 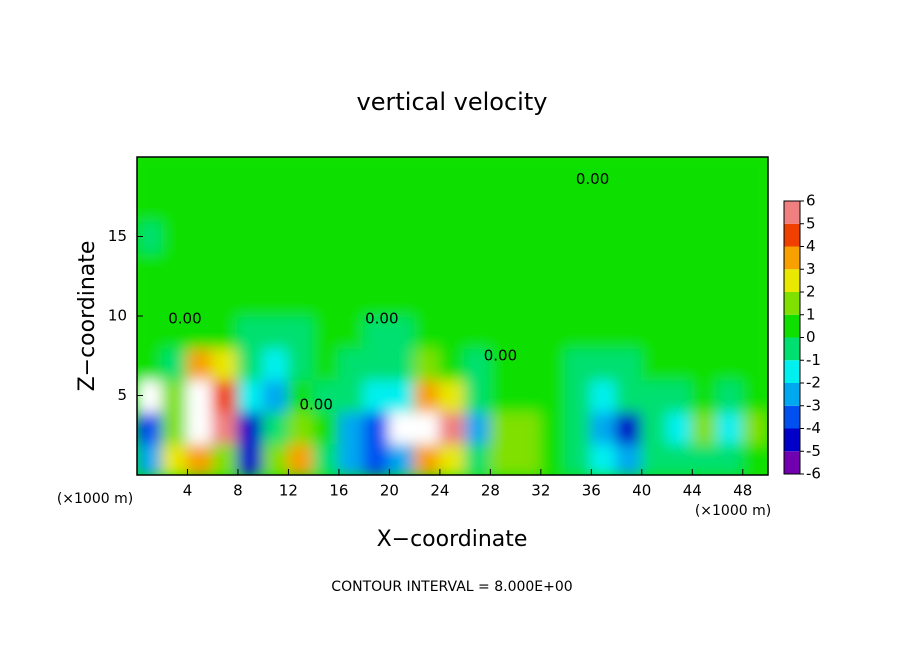 I want to click on x-tick-label: 44, so click(x=692, y=491).